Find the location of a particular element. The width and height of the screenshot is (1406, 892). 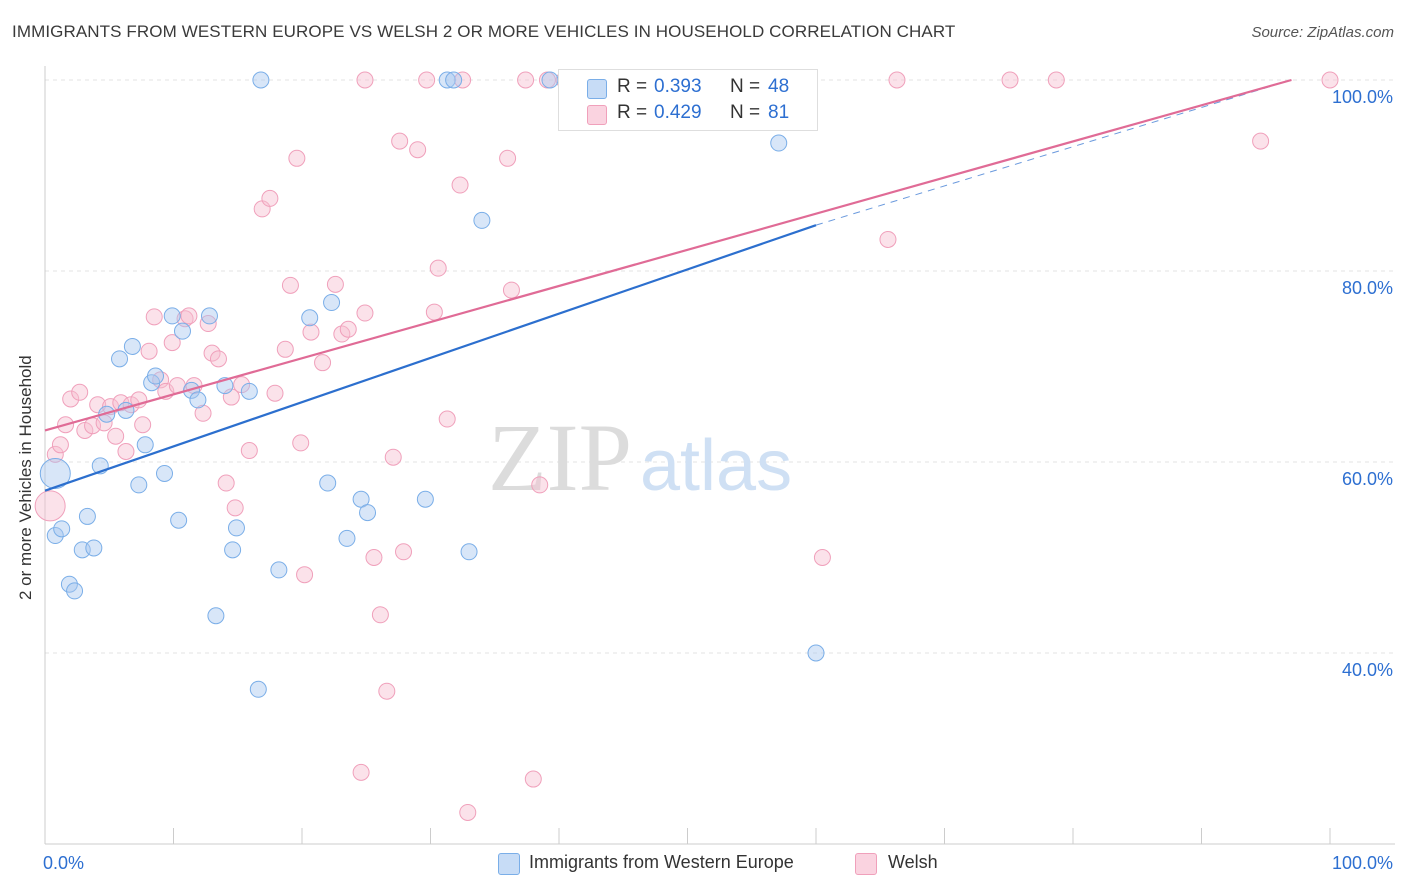

western-europe-trend-extension is located at coordinates (1053, 152).